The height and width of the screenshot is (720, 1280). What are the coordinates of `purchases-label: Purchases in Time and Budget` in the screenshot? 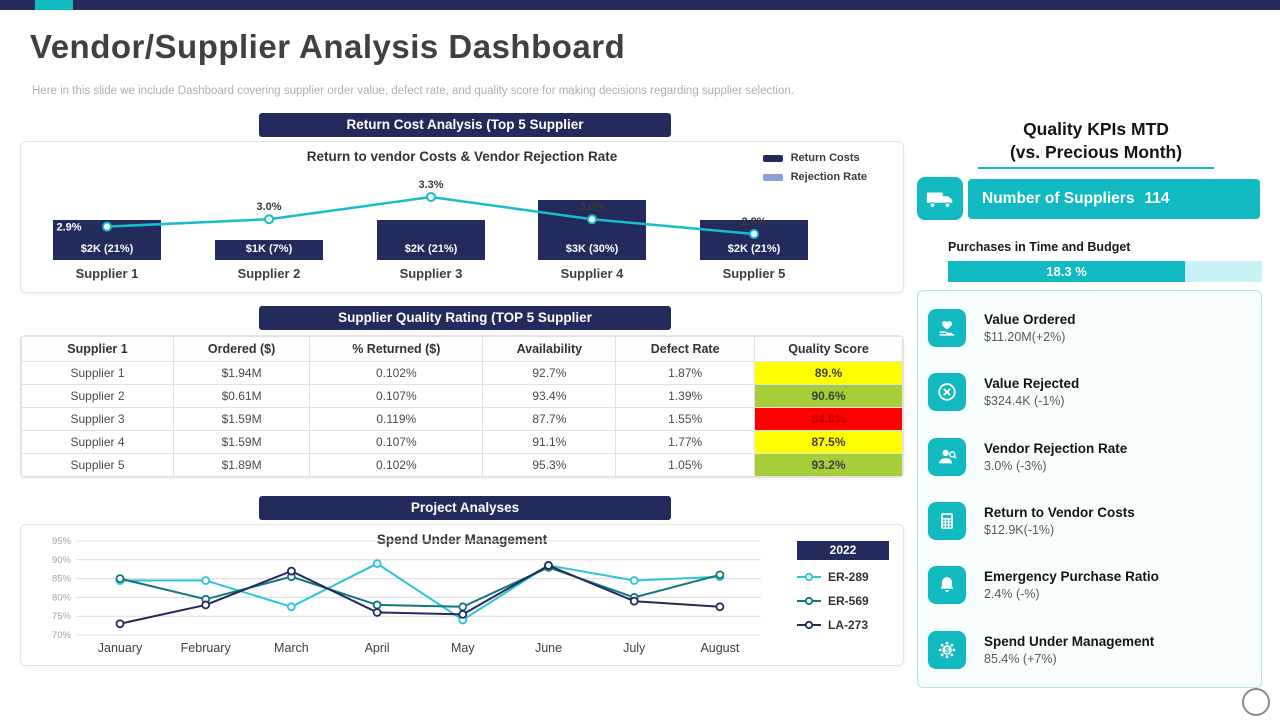 It's located at (1039, 247).